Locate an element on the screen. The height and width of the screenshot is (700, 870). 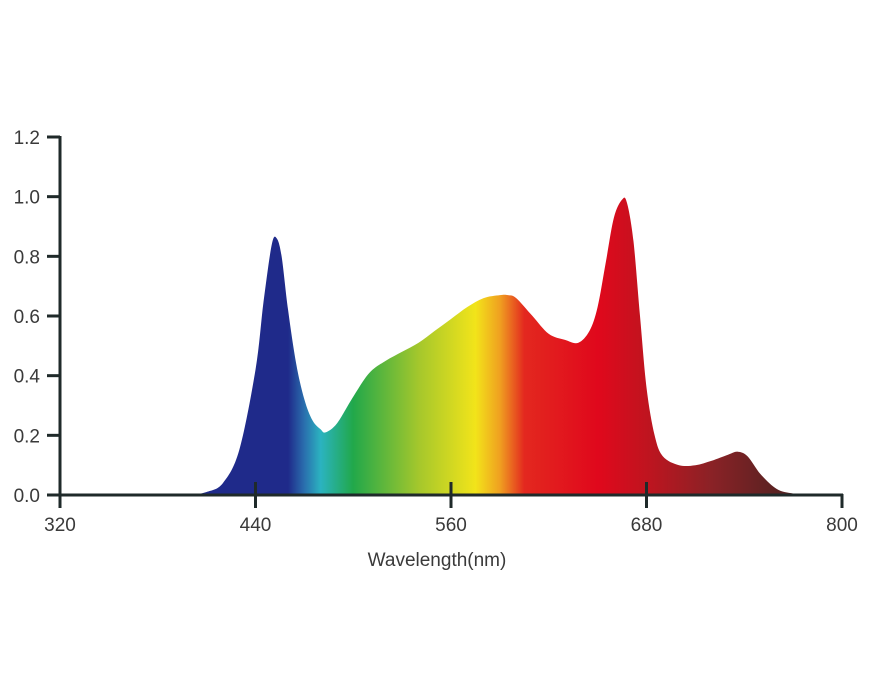
y-axis-ticks: 0.0 0.2 0.4 0.6 0.8 1.0 1.2 is located at coordinates (37, 317).